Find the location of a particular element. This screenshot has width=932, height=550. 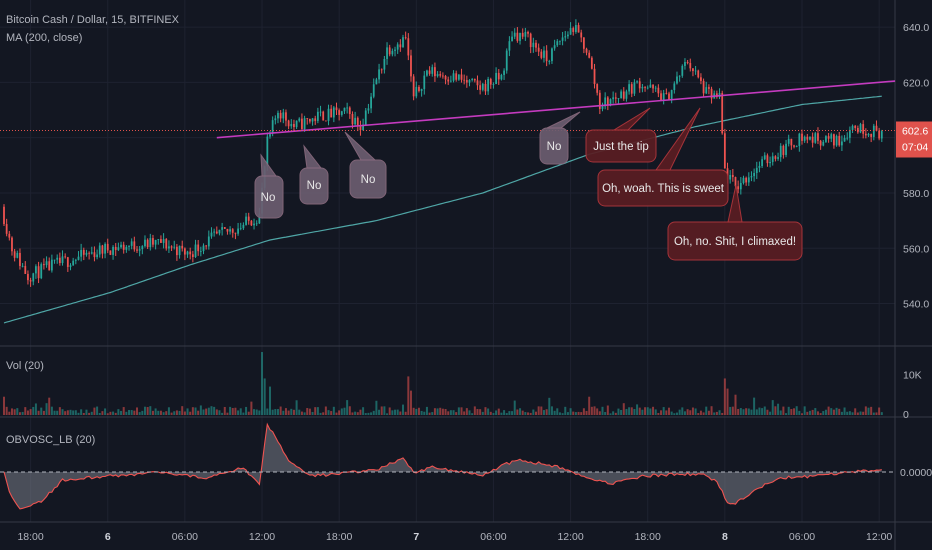

obv-area is located at coordinates (443, 466).